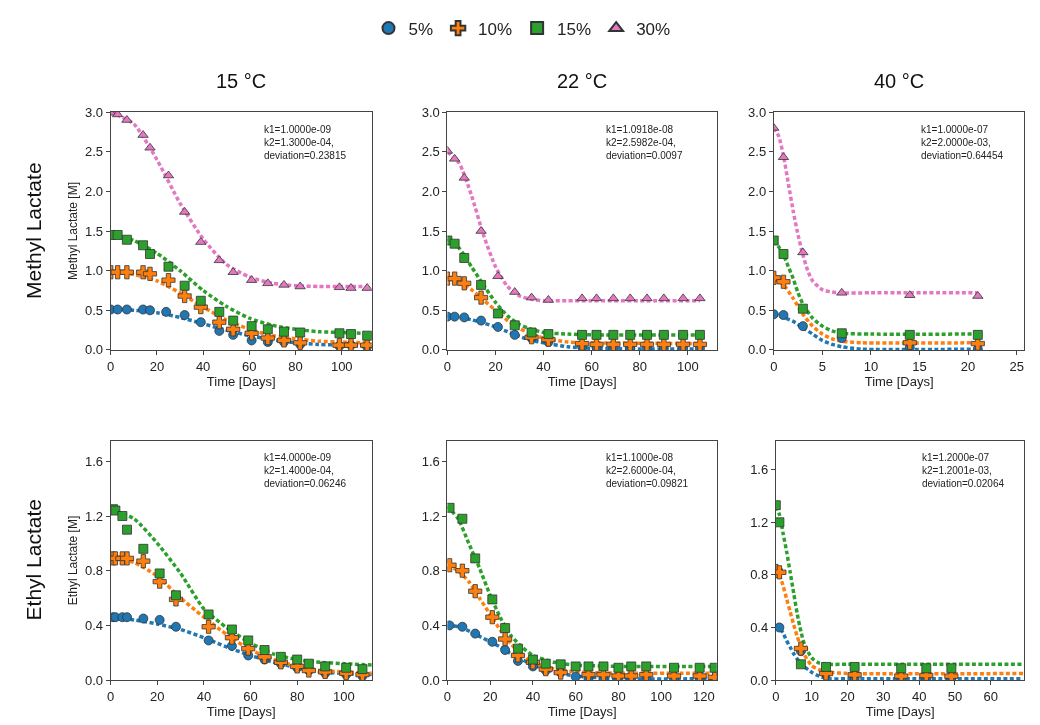  I want to click on x-tick-label: 15, so click(919, 366).